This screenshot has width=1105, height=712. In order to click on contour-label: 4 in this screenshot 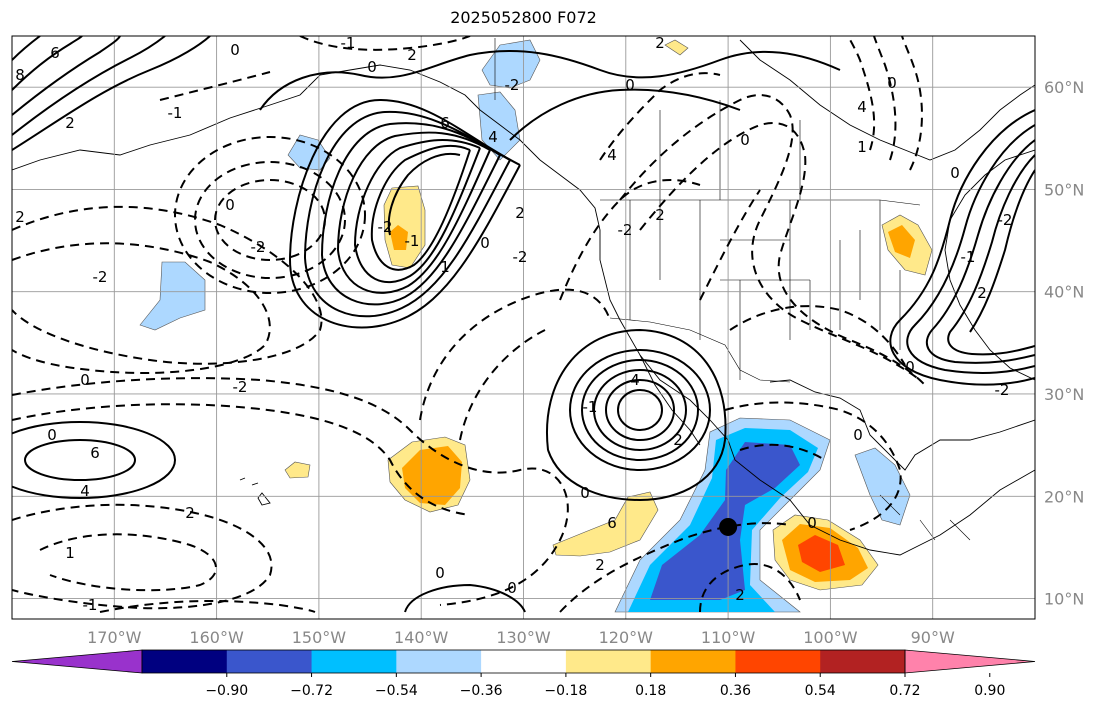, I will do `click(85, 491)`.